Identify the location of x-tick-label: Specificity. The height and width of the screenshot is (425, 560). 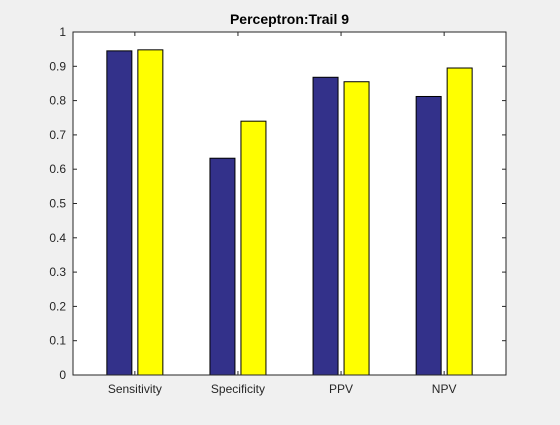
(238, 389).